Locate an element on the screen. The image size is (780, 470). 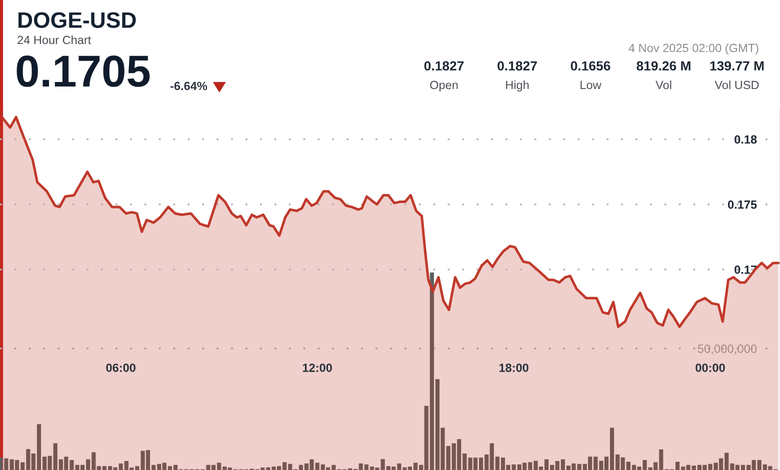
text: 4 Nov 2025 02:00 (GMT) is located at coordinates (693, 49).